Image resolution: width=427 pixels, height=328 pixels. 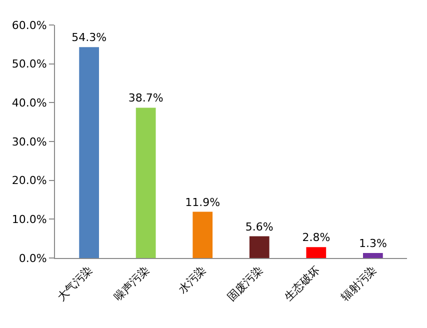 I want to click on x-tick-label: 大气污染, so click(x=75, y=284).